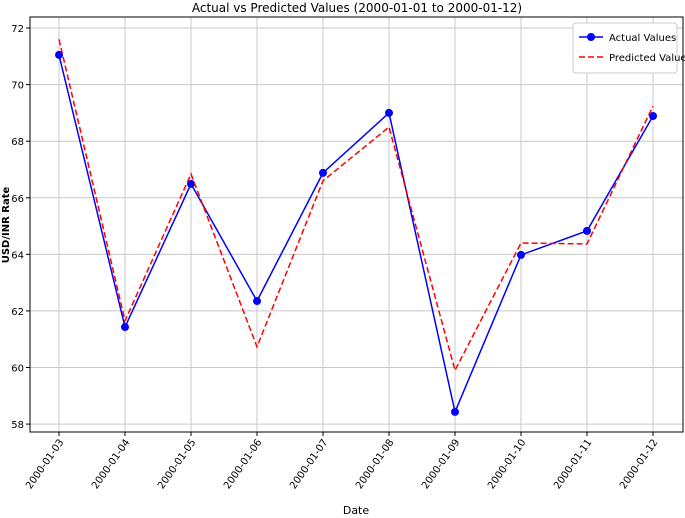 Image resolution: width=685 pixels, height=518 pixels. I want to click on y-axis-label: USD/INR Rate, so click(6, 225).